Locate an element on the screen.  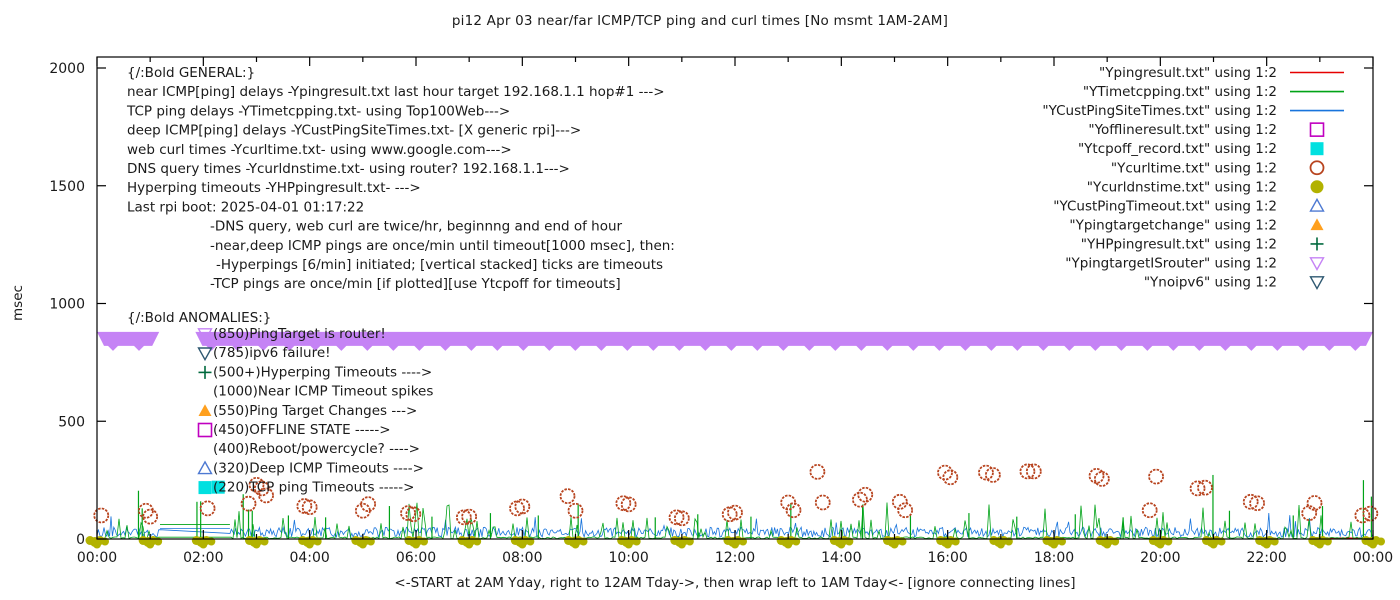
series-ycurltime-web-curl is located at coordinates (736, 495).